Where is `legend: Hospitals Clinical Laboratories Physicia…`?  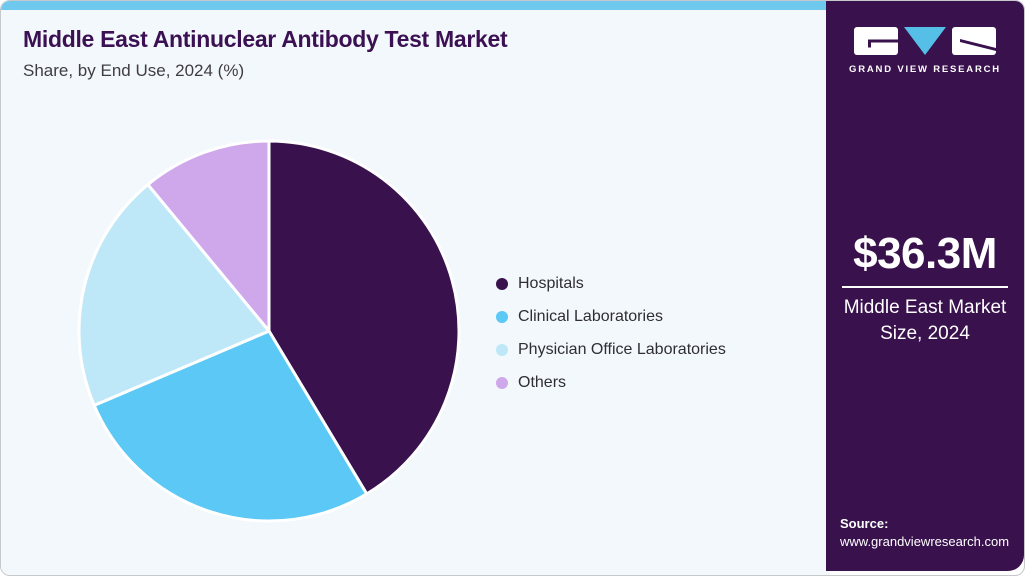 legend: Hospitals Clinical Laboratories Physicia… is located at coordinates (611, 333).